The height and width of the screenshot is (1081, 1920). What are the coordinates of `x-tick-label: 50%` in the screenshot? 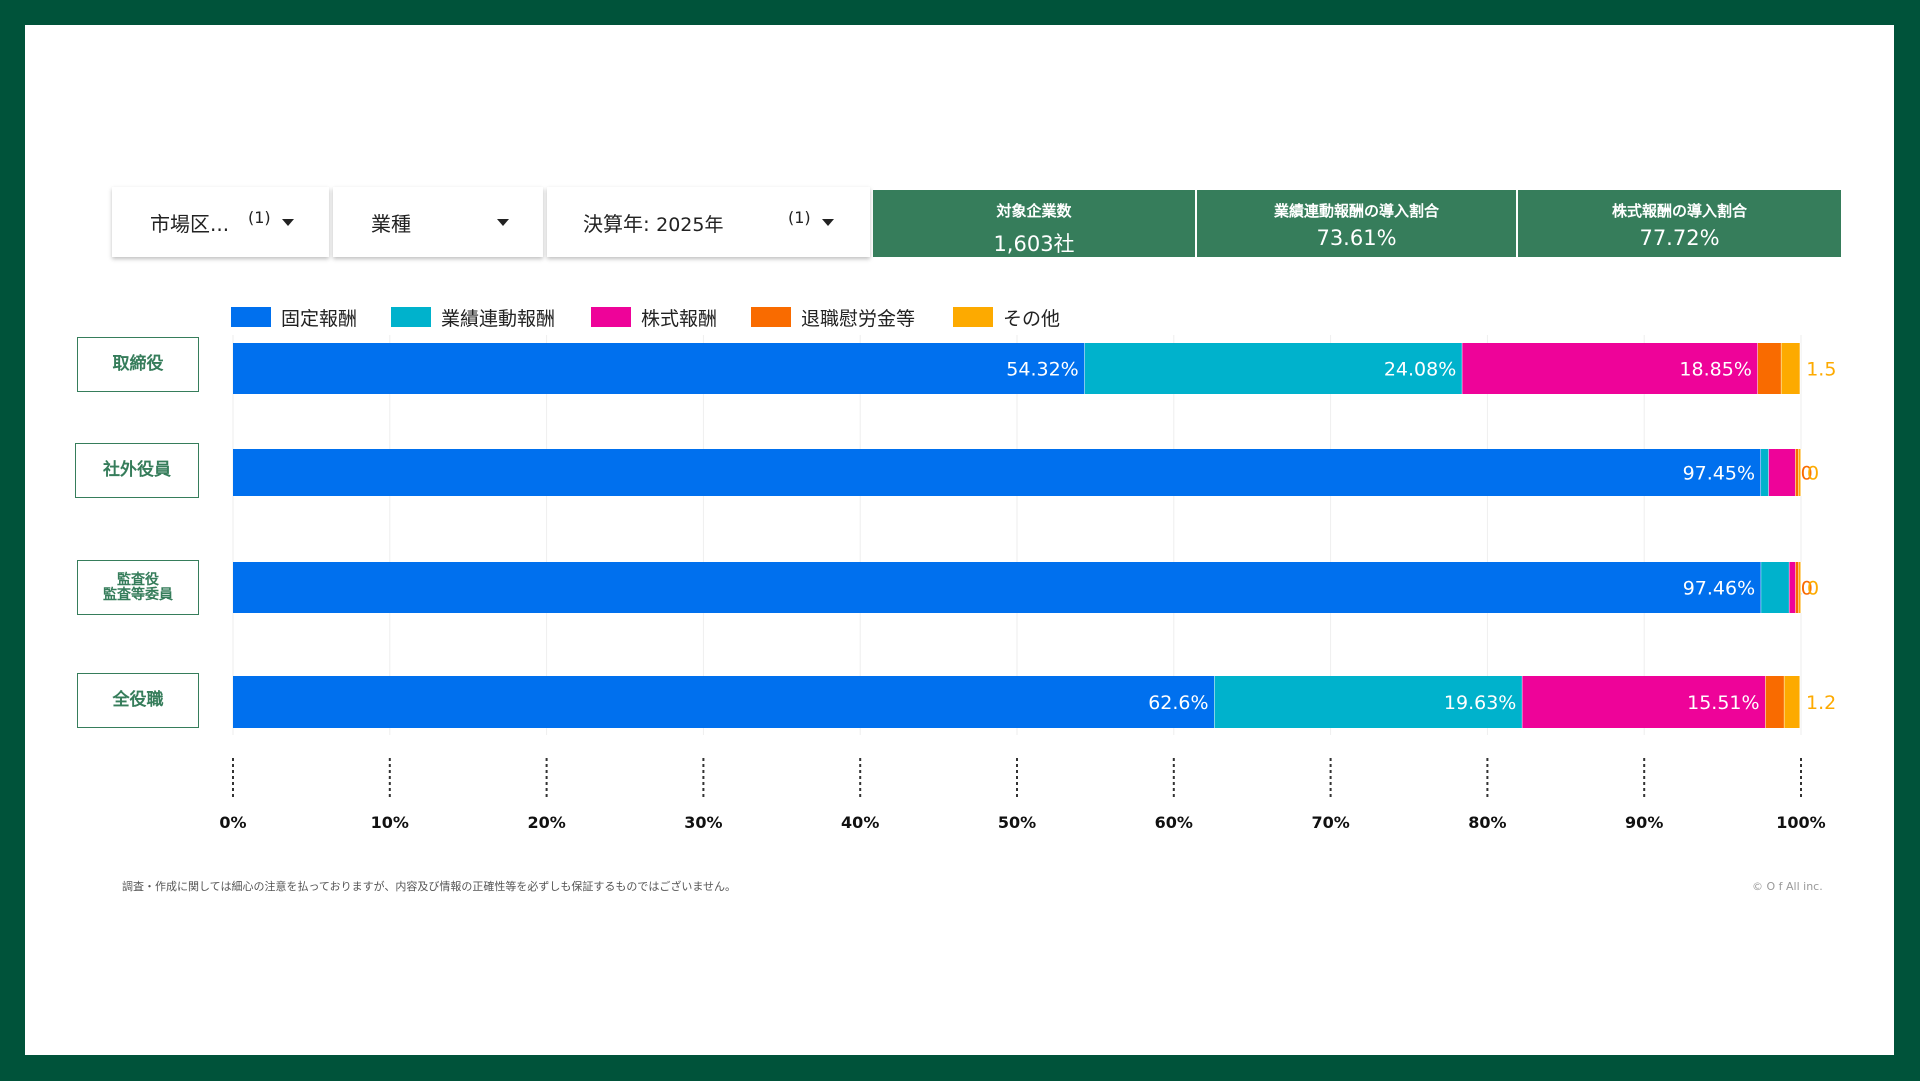 It's located at (1017, 822).